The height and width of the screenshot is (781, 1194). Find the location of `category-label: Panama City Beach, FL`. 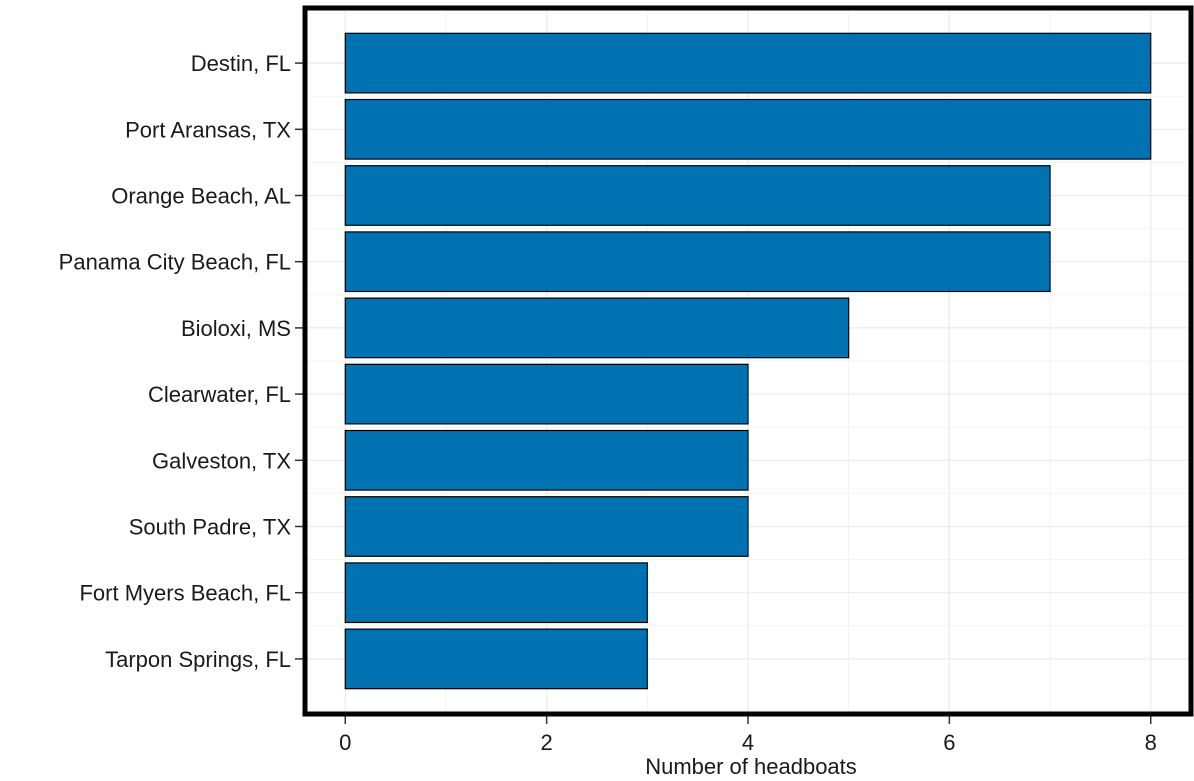

category-label: Panama City Beach, FL is located at coordinates (175, 262).